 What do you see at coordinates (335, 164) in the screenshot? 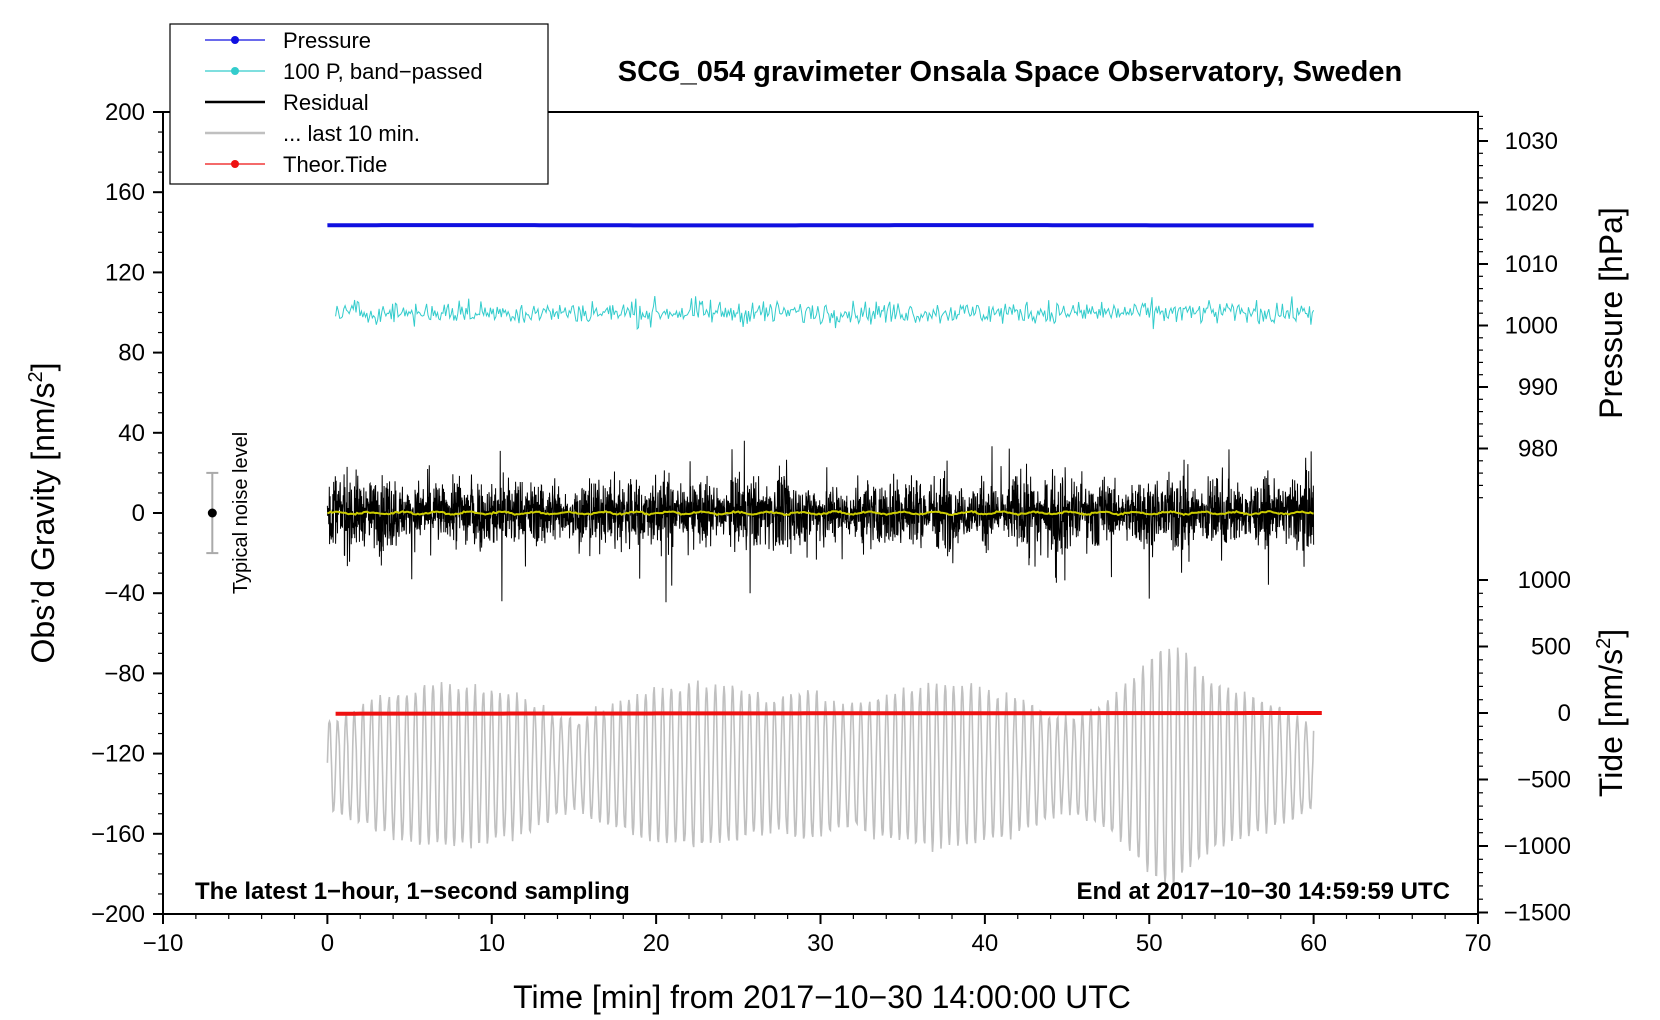
I see `legend-label: Theor.Tide` at bounding box center [335, 164].